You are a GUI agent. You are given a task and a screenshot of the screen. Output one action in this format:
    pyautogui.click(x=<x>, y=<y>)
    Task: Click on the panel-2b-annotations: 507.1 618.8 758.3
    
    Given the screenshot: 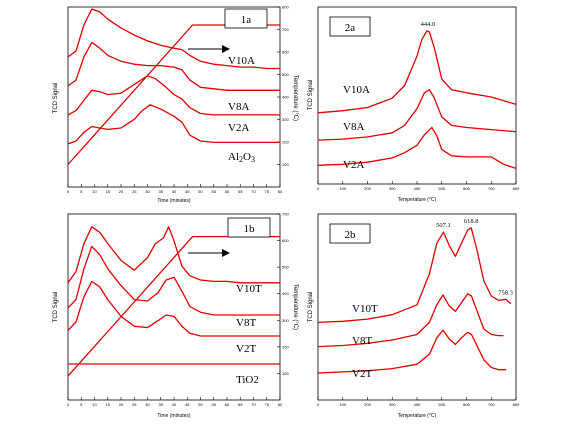 What is the action you would take?
    pyautogui.click(x=474, y=257)
    